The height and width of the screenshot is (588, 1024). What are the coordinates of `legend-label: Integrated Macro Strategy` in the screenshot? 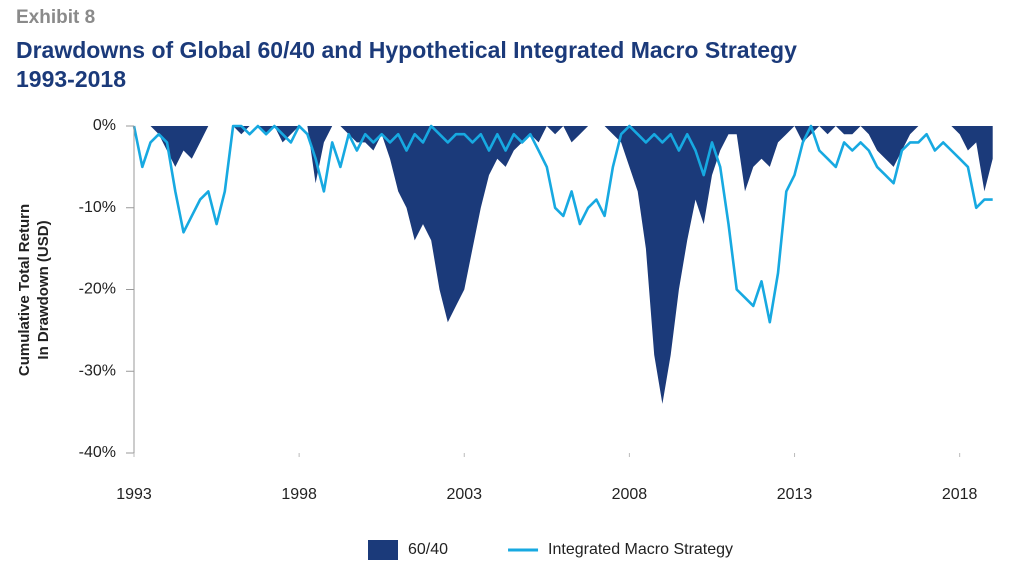 It's located at (640, 549).